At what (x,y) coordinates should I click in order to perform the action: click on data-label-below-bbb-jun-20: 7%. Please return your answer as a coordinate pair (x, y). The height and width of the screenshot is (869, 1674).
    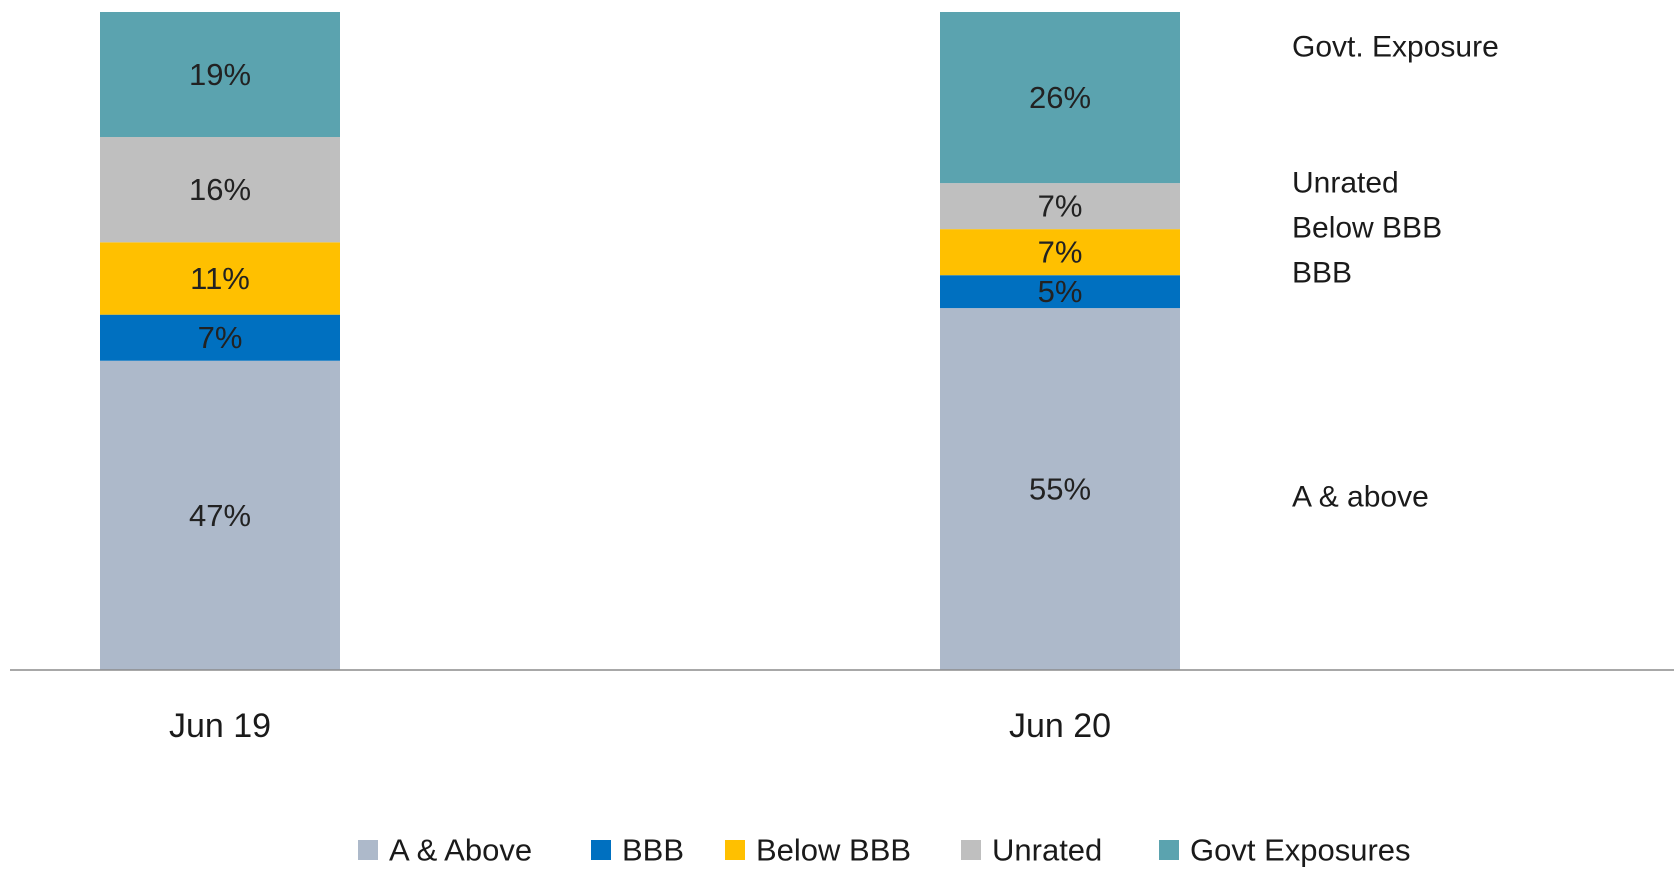
    Looking at the image, I should click on (1060, 252).